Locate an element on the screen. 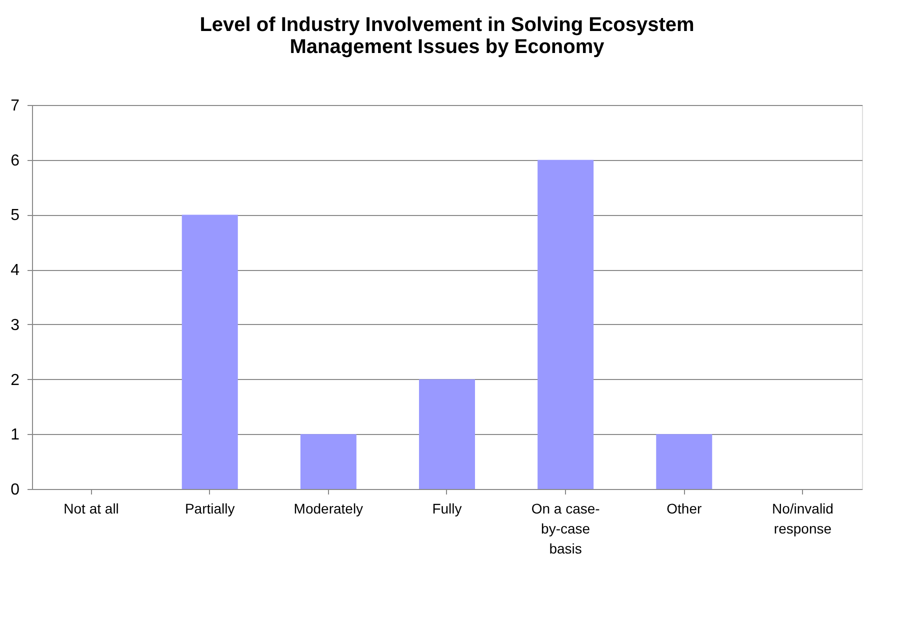 Image resolution: width=912 pixels, height=643 pixels. y-tick-label: 7 is located at coordinates (15, 106).